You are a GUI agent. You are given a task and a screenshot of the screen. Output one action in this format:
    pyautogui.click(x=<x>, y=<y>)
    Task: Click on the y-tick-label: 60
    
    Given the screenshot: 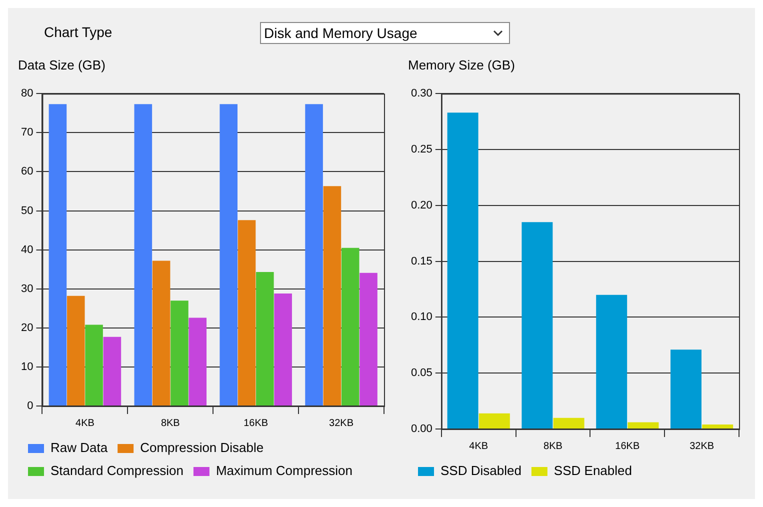 What is the action you would take?
    pyautogui.click(x=27, y=172)
    